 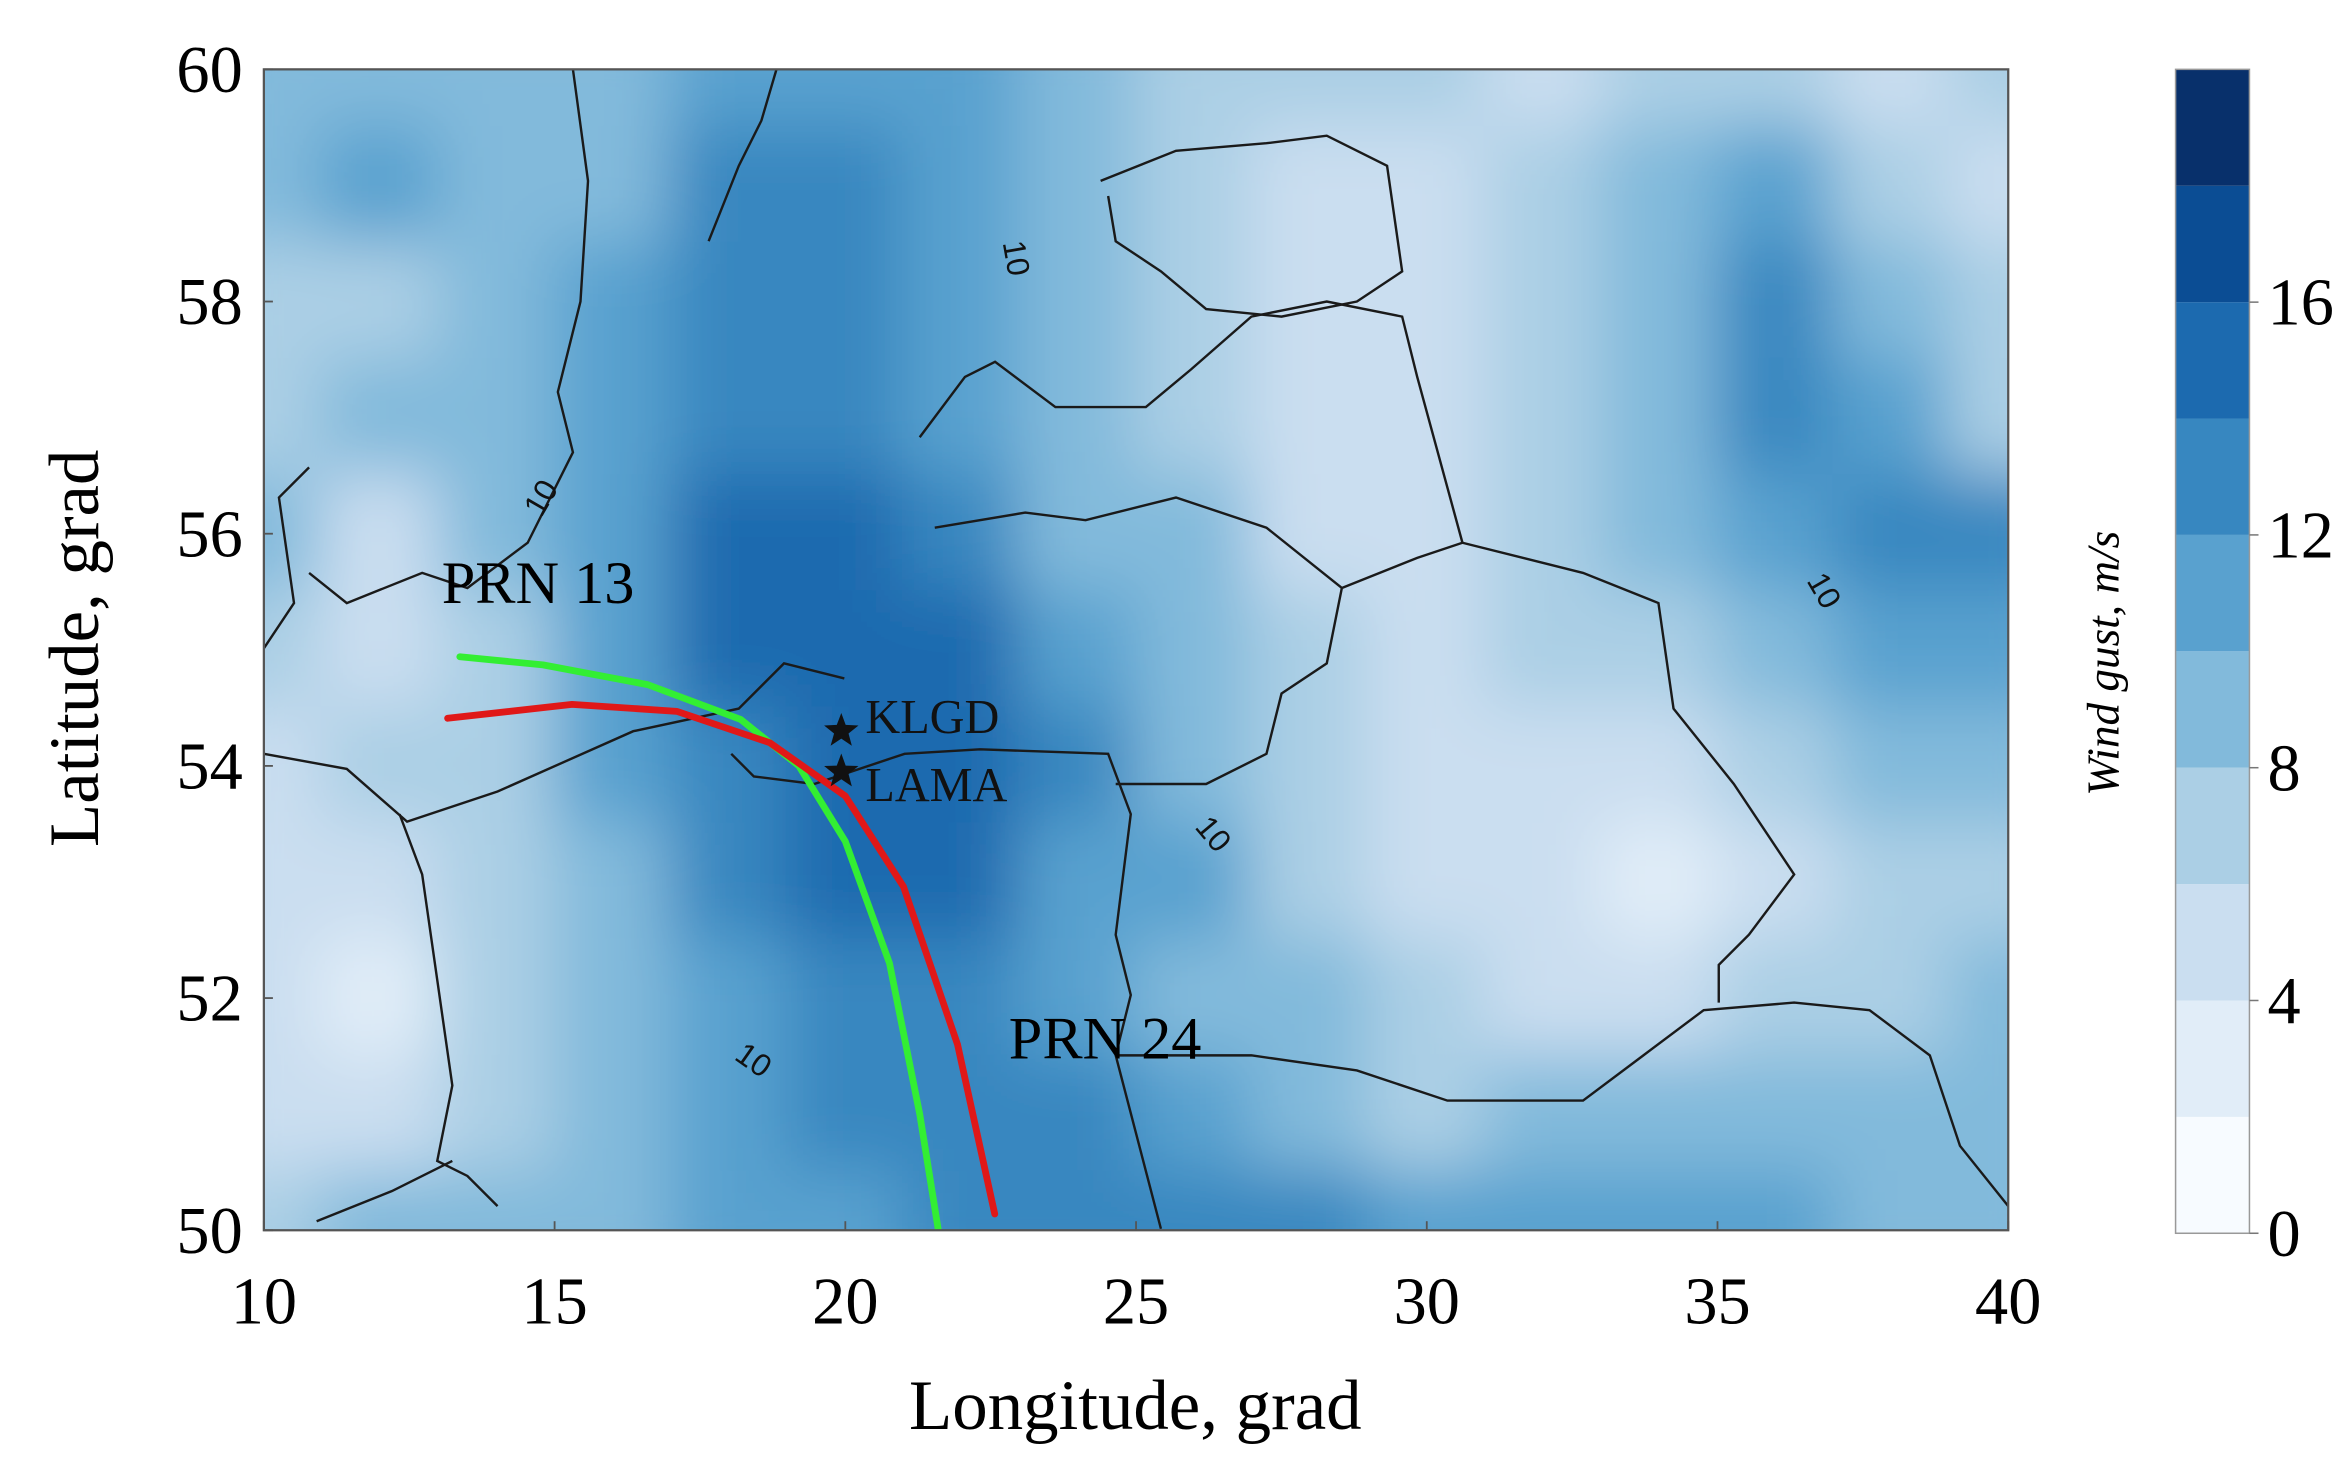 I want to click on x-tick-label: 15, so click(x=554, y=1302).